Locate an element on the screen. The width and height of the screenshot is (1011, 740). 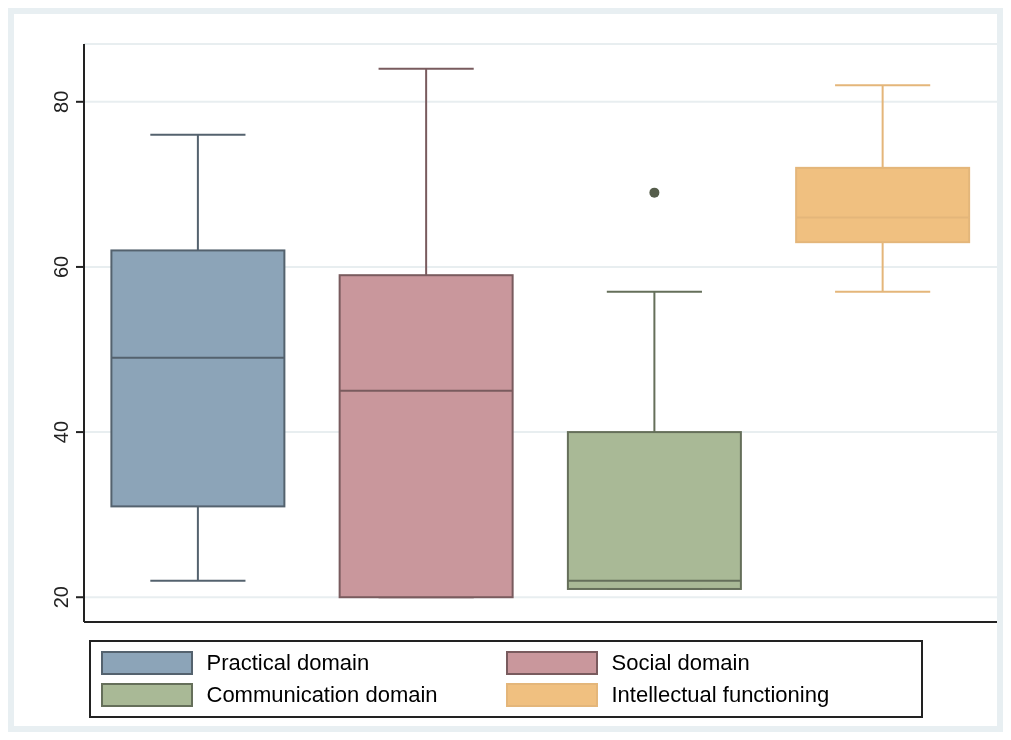
legend-label: Communication domain is located at coordinates (322, 695).